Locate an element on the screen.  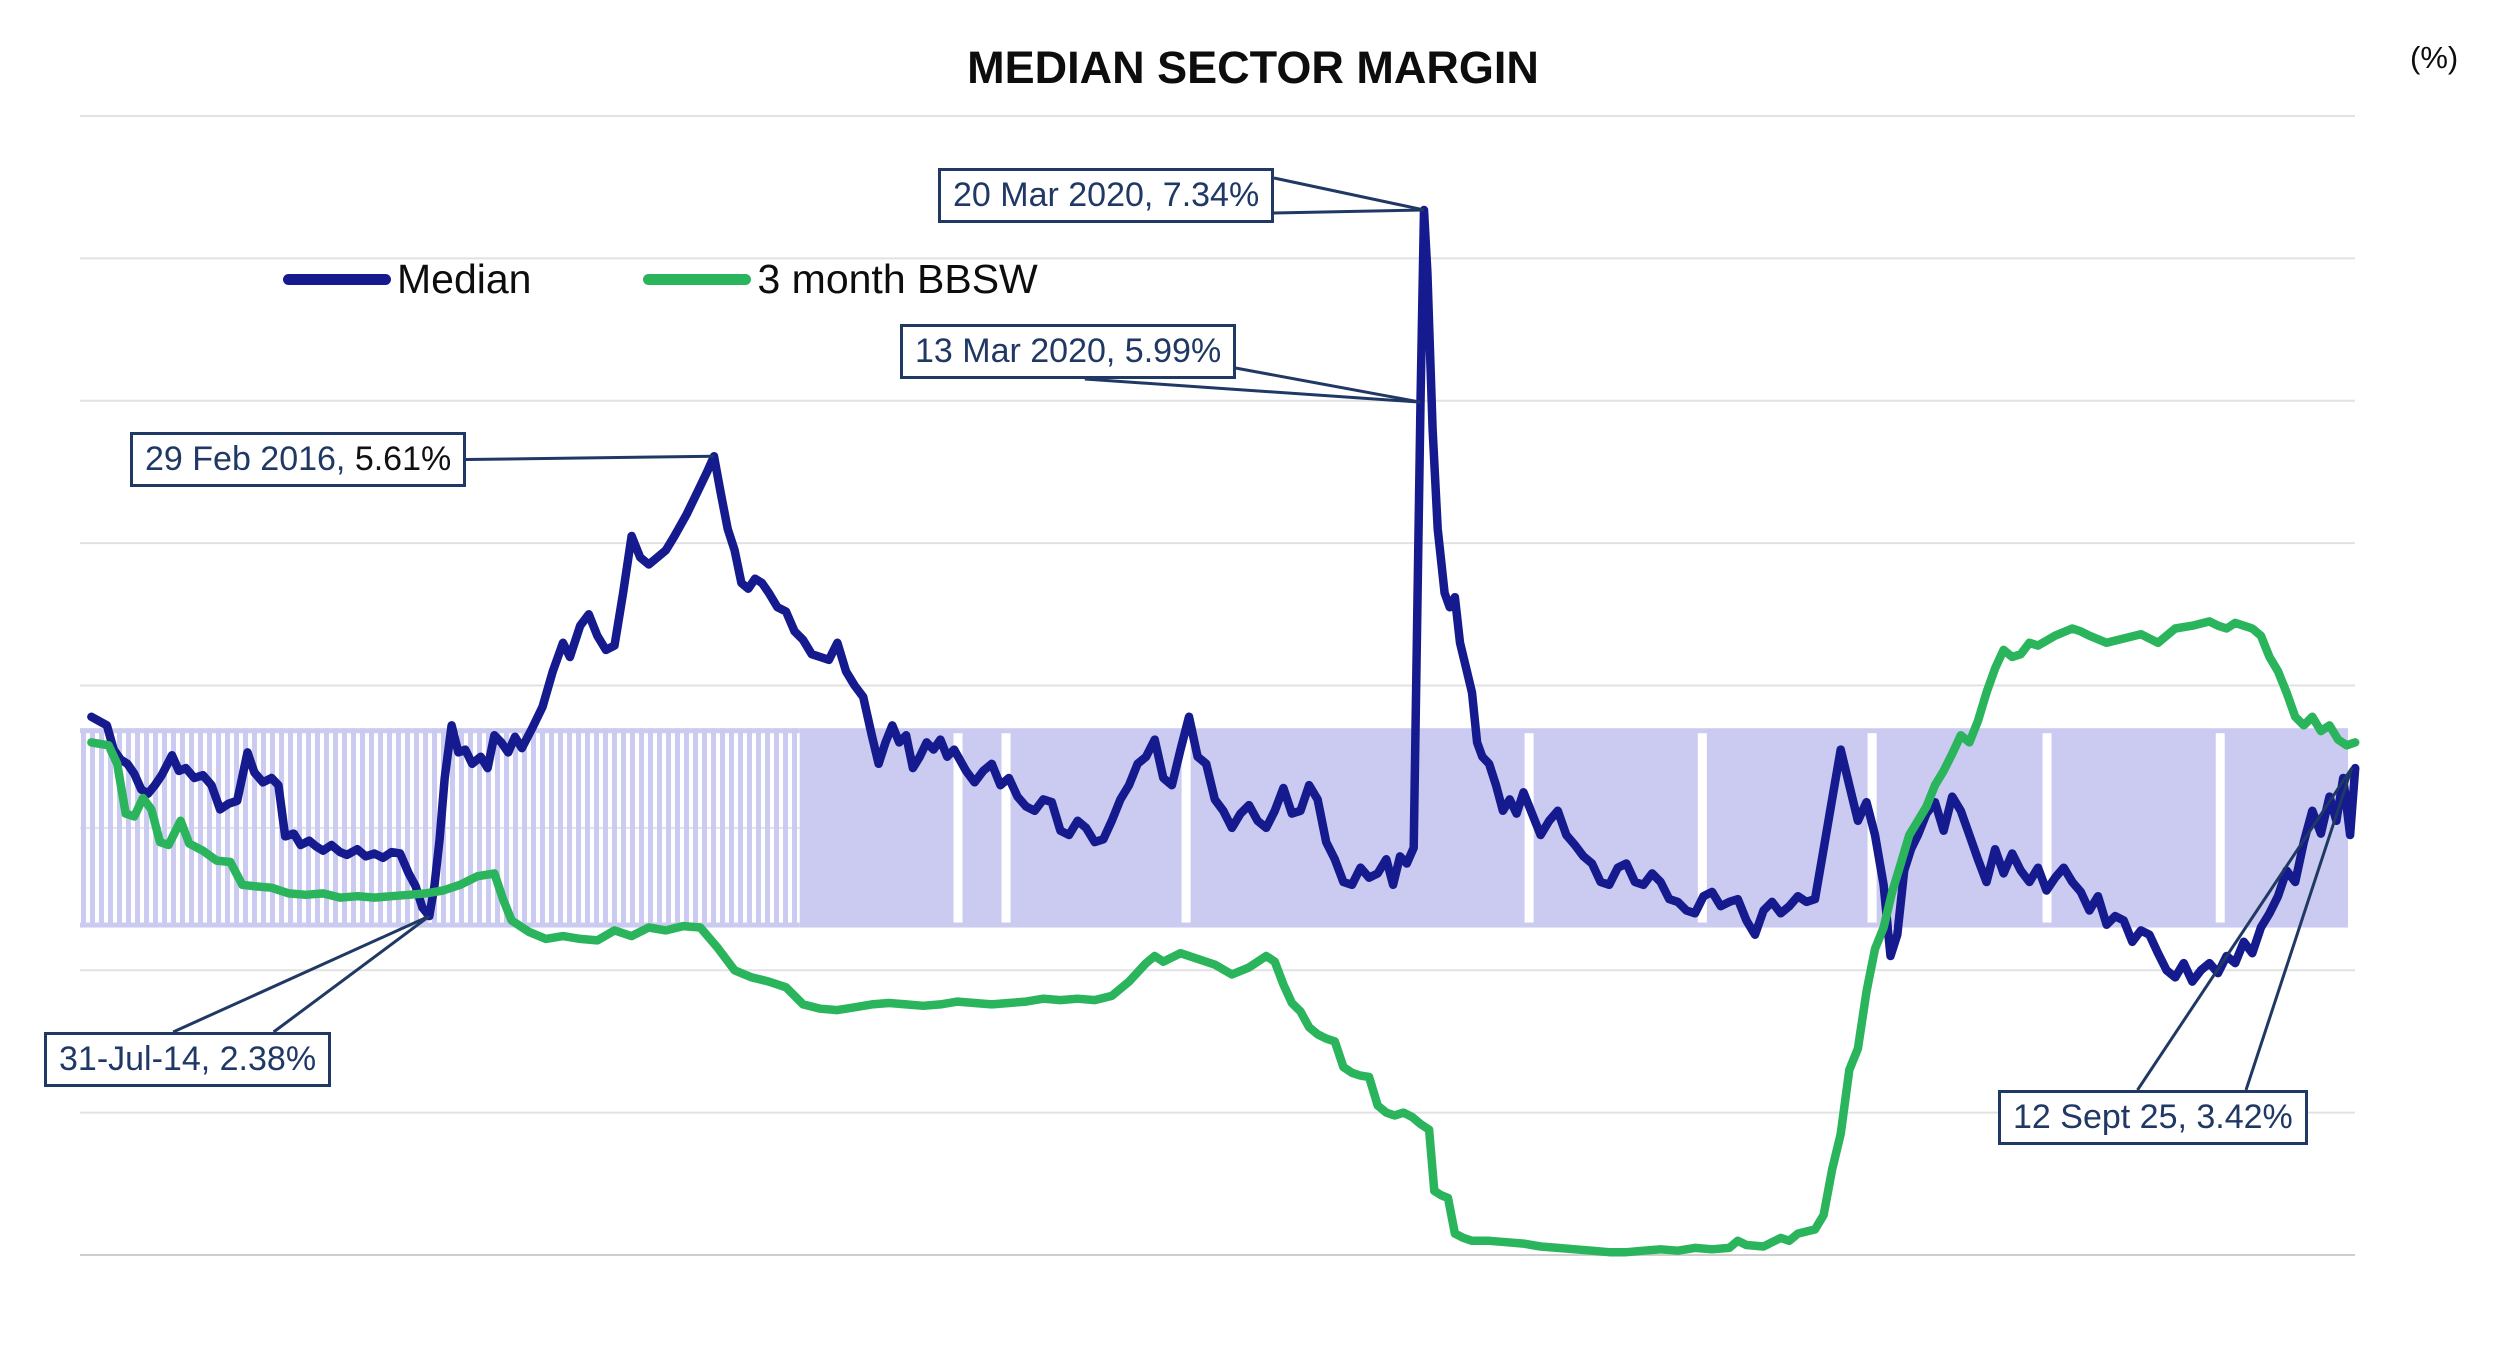
callout-20-mar-2020: 20 Mar 2020, 7.34% is located at coordinates (1106, 195).